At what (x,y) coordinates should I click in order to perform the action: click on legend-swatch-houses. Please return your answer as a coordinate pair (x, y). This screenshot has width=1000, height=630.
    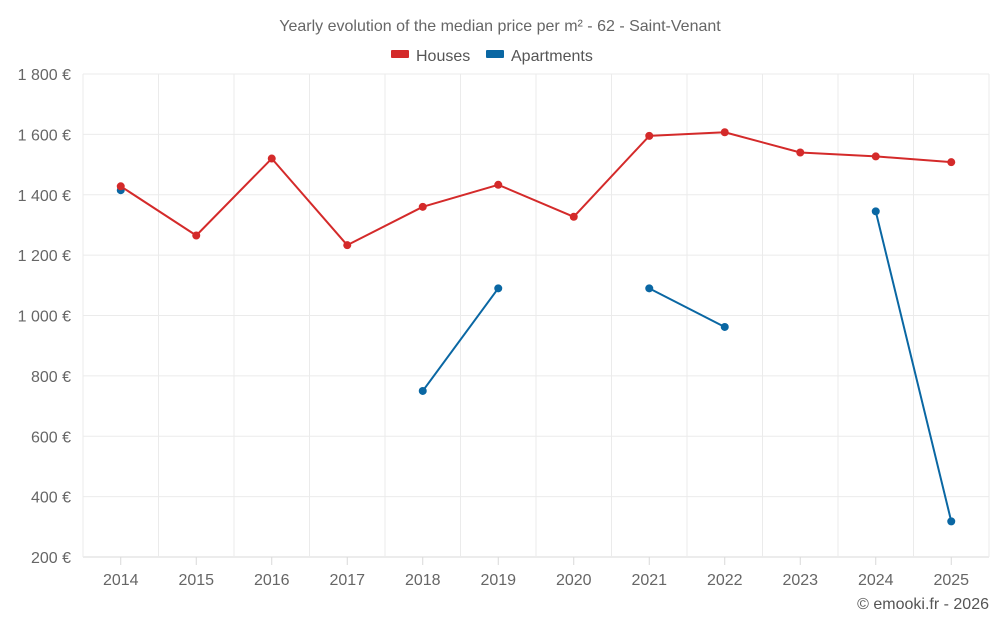
    Looking at the image, I should click on (400, 54).